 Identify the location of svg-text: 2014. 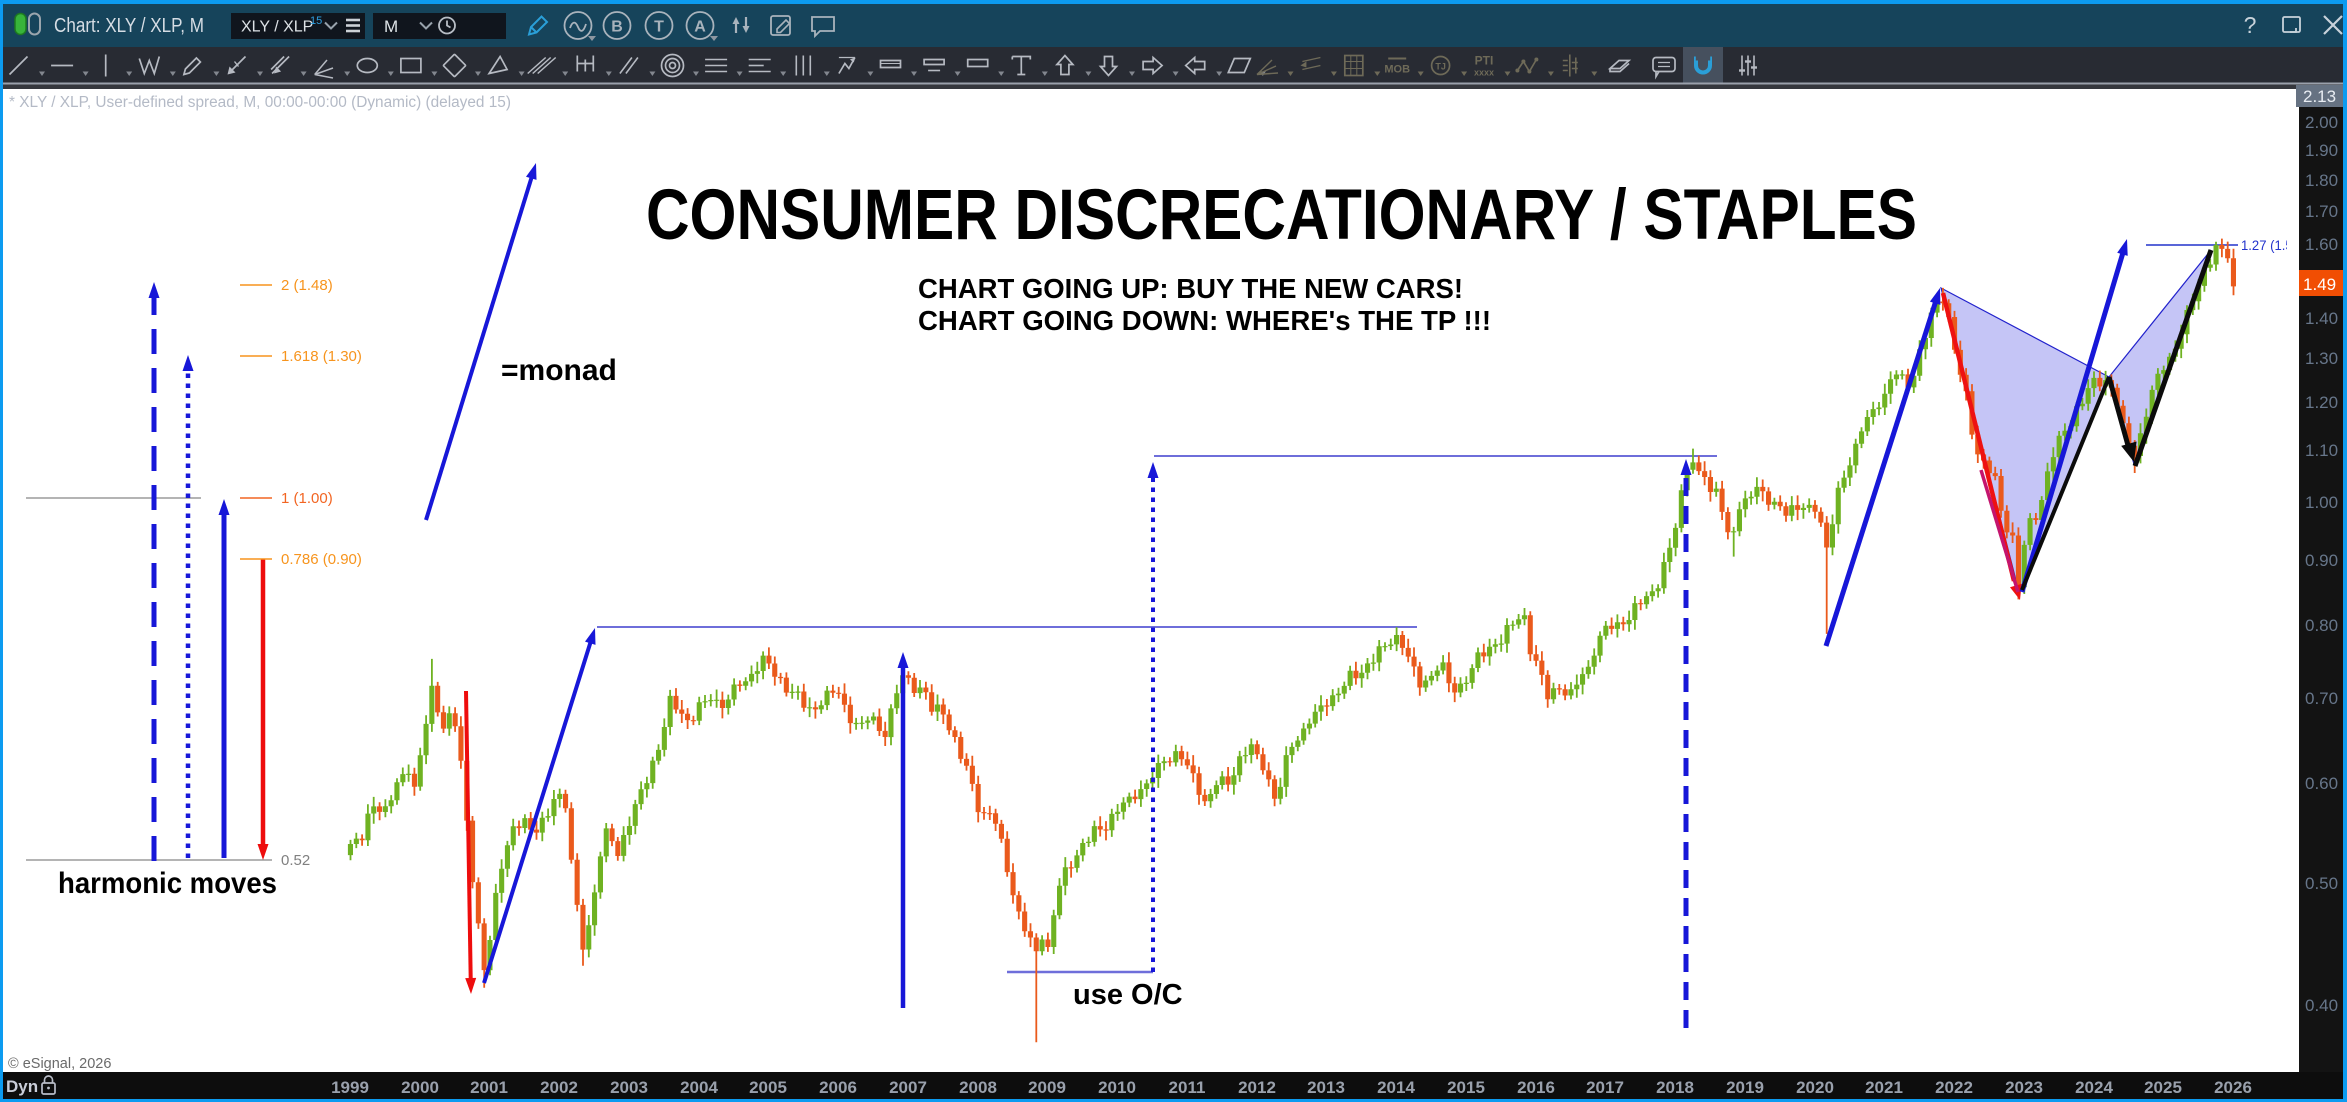
(1396, 1087).